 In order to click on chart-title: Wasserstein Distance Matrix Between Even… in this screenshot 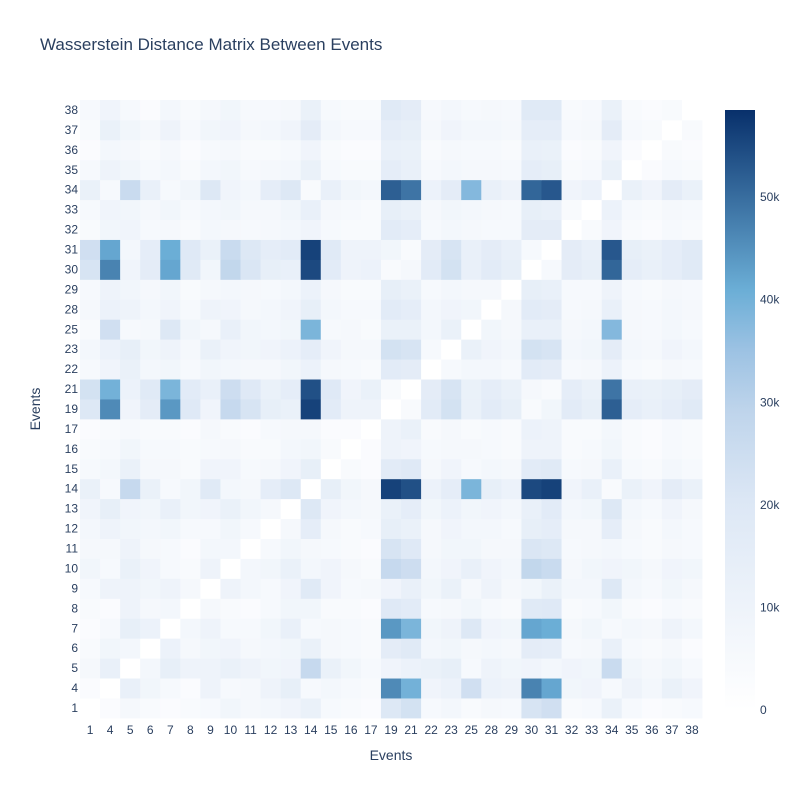, I will do `click(211, 44)`.